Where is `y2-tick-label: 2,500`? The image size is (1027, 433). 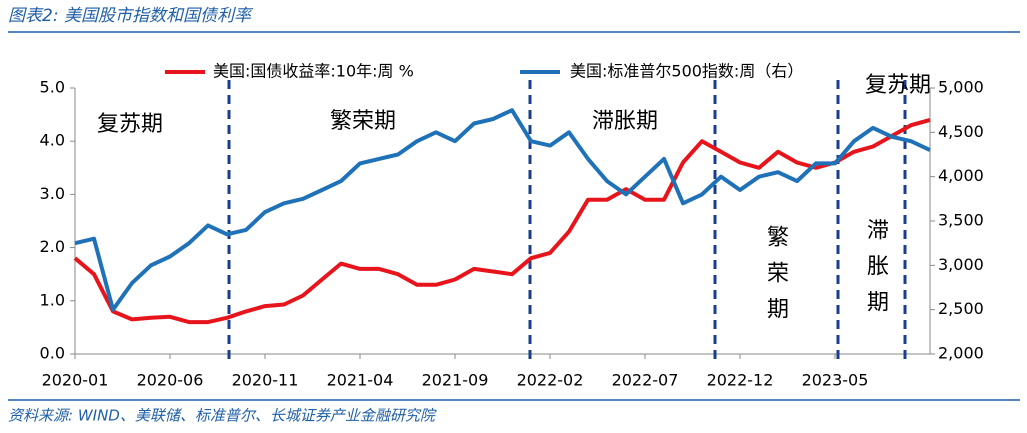
y2-tick-label: 2,500 is located at coordinates (961, 308).